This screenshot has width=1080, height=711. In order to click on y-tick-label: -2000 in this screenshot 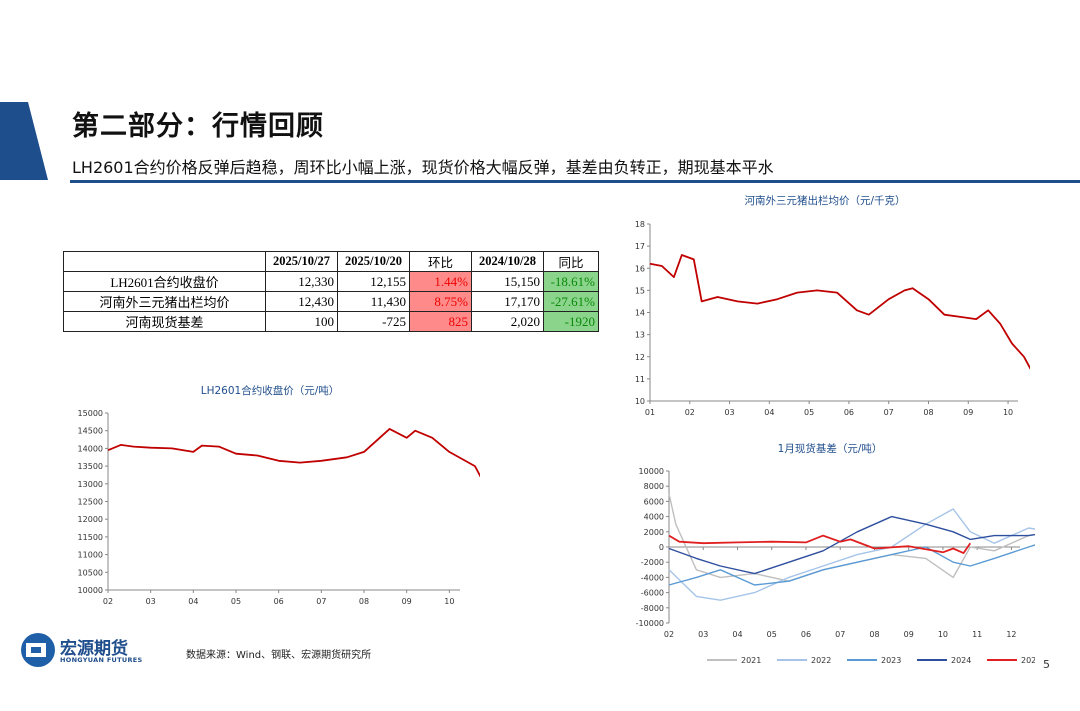, I will do `click(652, 562)`.